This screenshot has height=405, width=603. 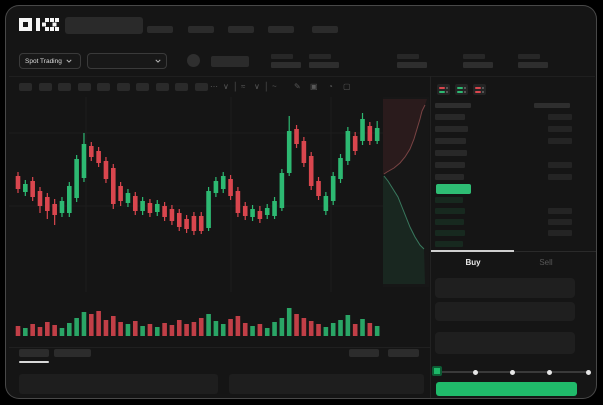 What do you see at coordinates (127, 61) in the screenshot?
I see `pair-selector-dropdown` at bounding box center [127, 61].